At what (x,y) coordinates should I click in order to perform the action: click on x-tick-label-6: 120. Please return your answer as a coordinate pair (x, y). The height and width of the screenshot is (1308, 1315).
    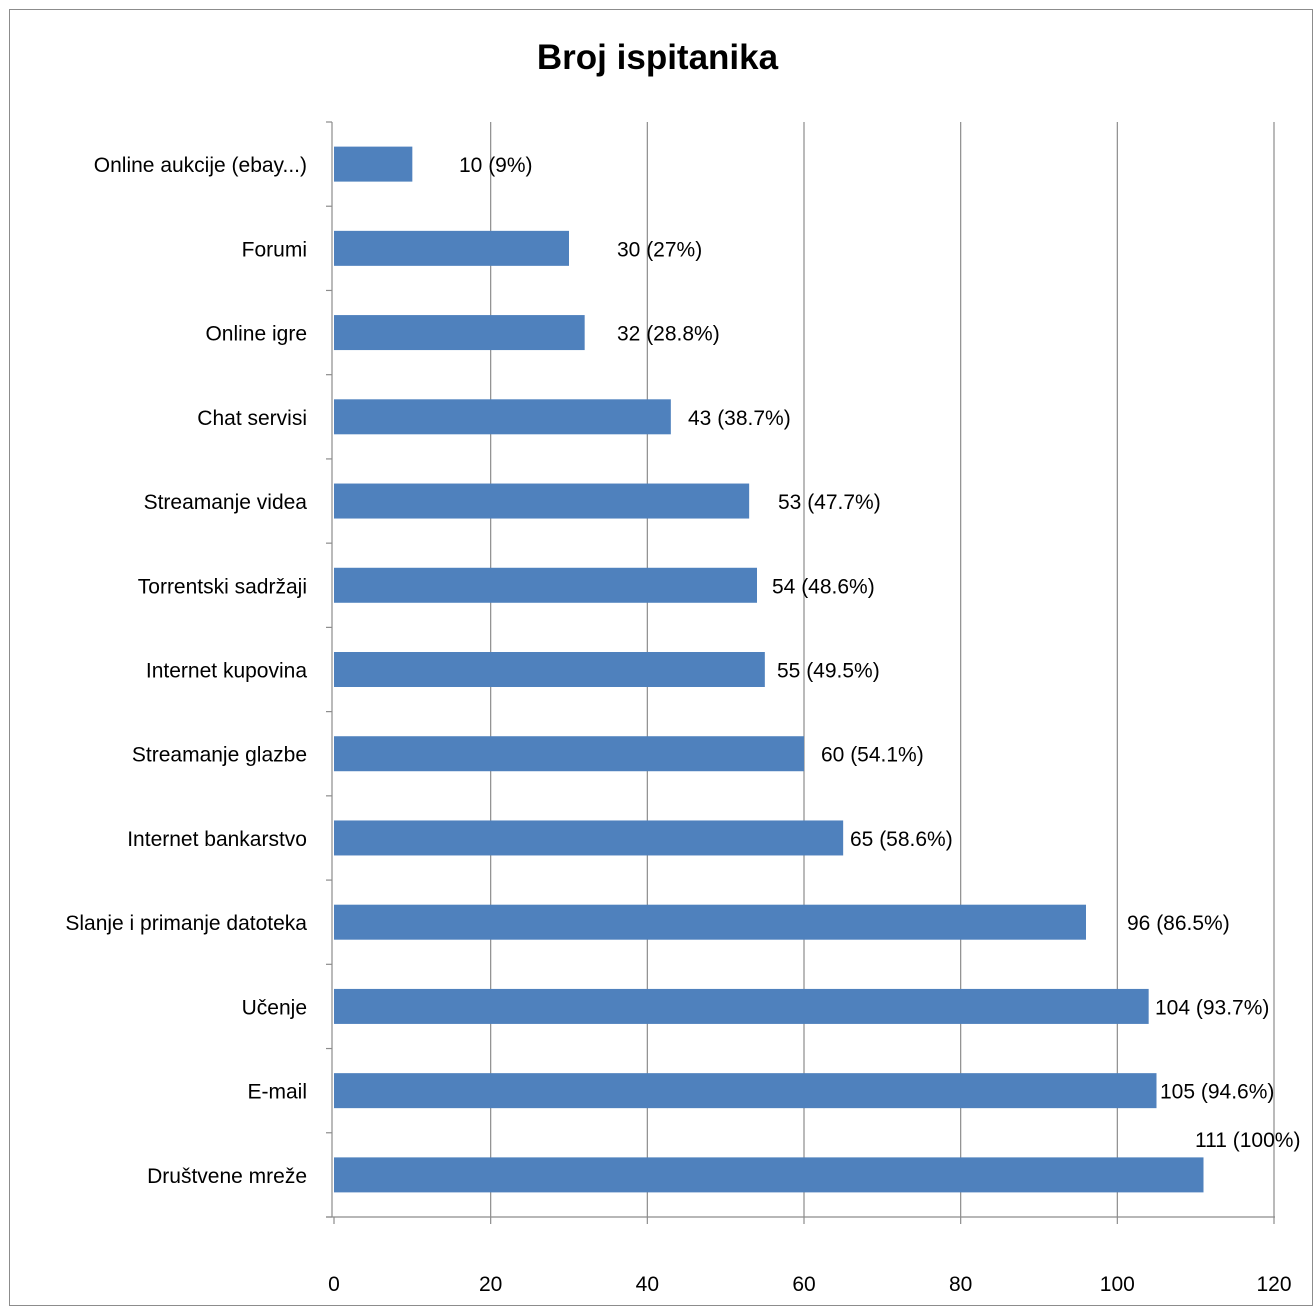
    Looking at the image, I should click on (1273, 1284).